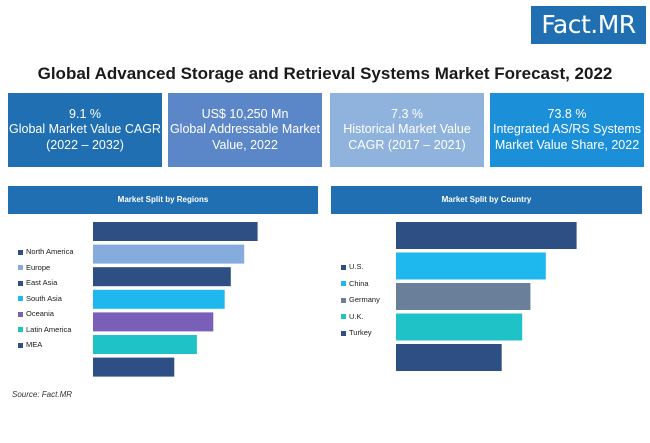 The height and width of the screenshot is (443, 650). Describe the element at coordinates (245, 113) in the screenshot. I see `kpi-value: US$ 10,250 Mn` at that location.